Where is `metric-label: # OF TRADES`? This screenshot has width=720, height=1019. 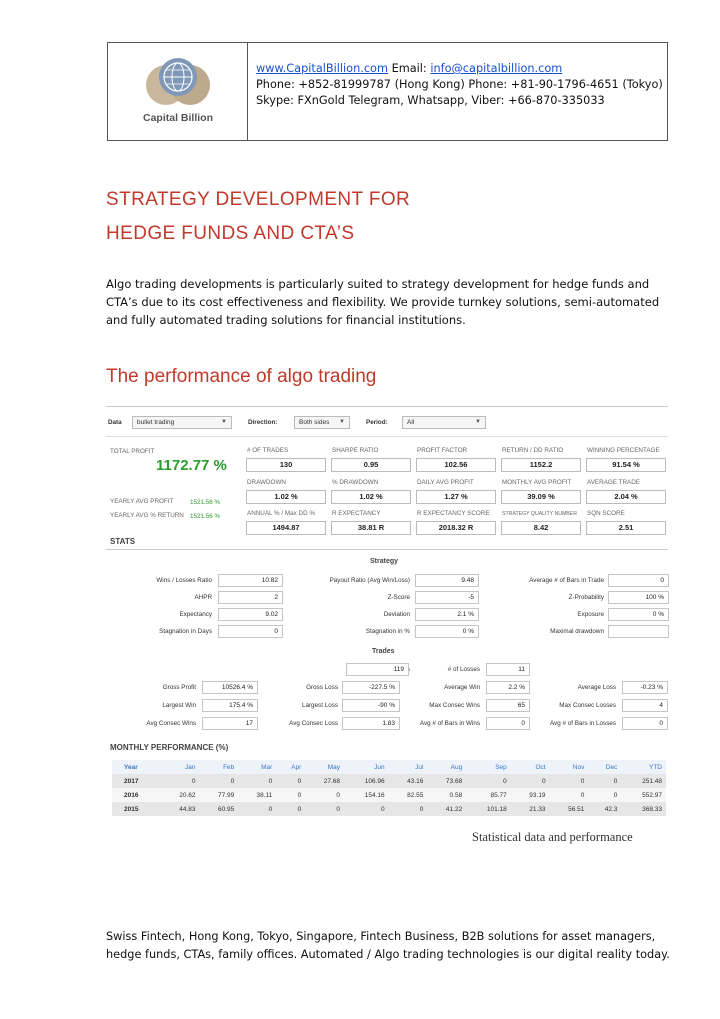 metric-label: # OF TRADES is located at coordinates (268, 450).